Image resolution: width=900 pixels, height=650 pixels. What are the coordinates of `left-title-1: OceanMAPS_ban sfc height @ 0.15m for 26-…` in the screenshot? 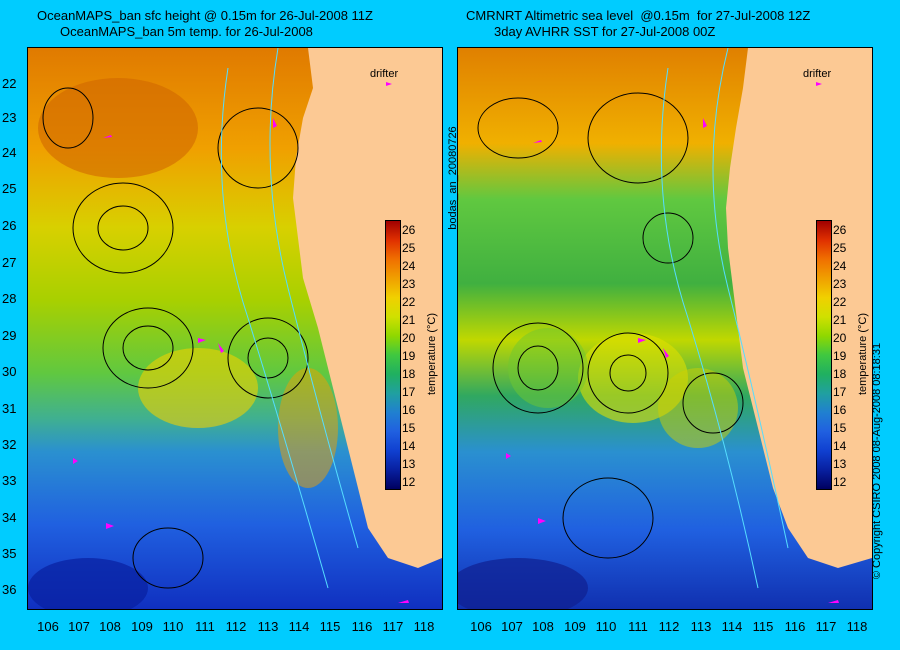 It's located at (205, 15).